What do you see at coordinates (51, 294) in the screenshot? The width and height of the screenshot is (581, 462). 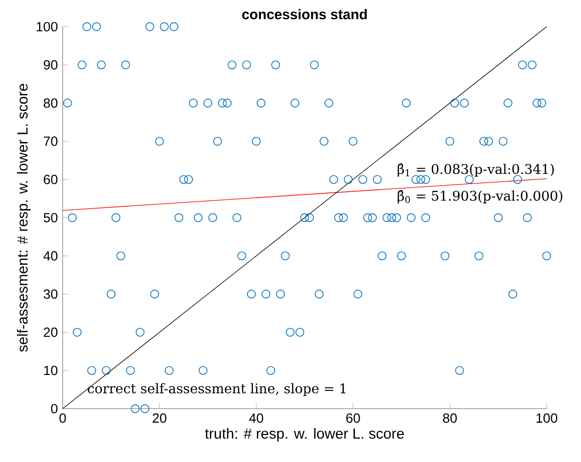 I see `y-tick-label: 30` at bounding box center [51, 294].